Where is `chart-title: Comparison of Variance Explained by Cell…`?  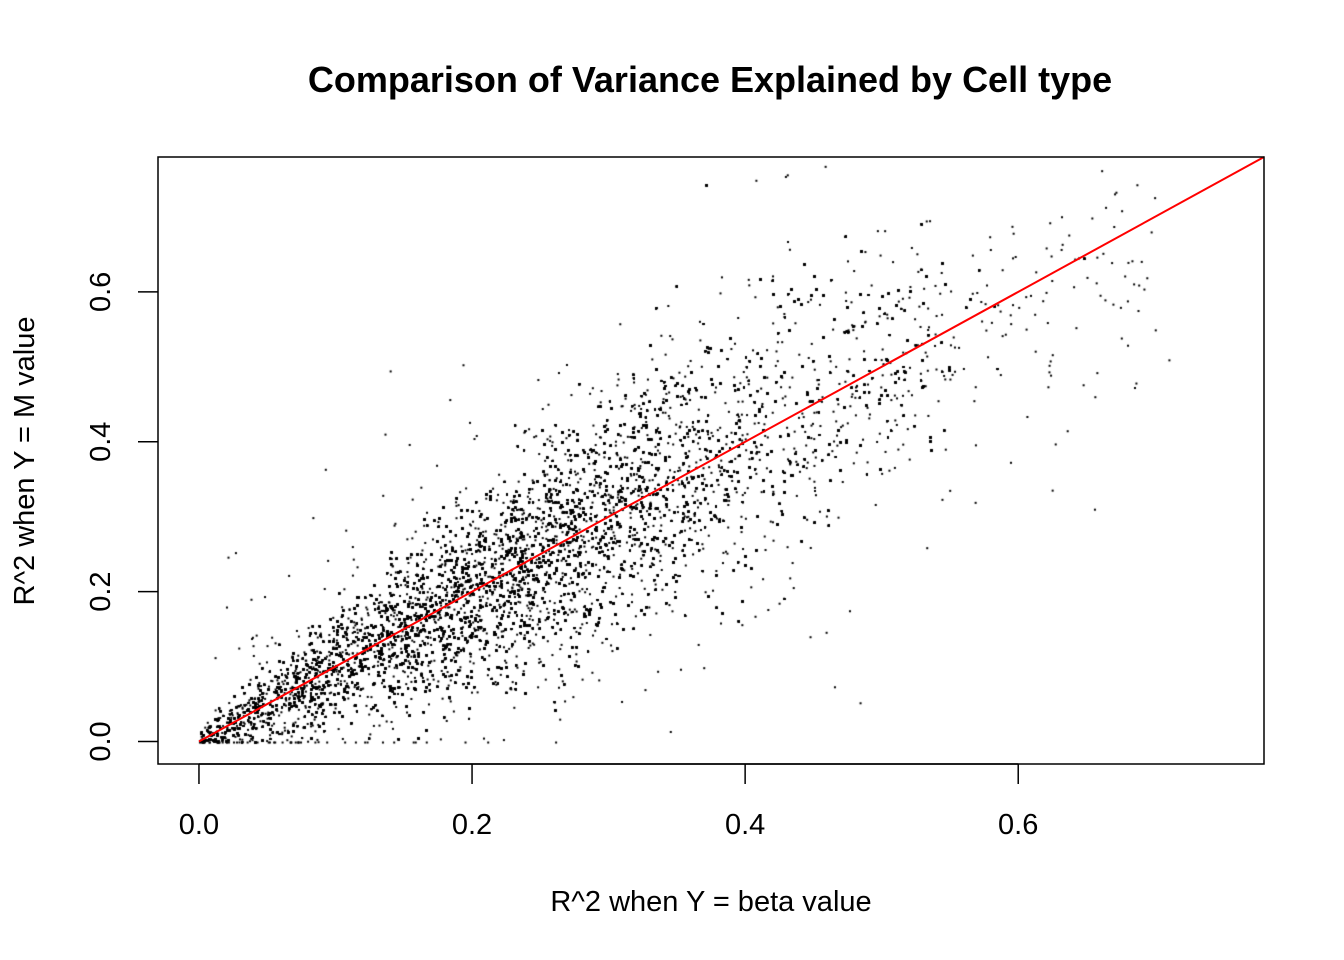 chart-title: Comparison of Variance Explained by Cell… is located at coordinates (710, 79).